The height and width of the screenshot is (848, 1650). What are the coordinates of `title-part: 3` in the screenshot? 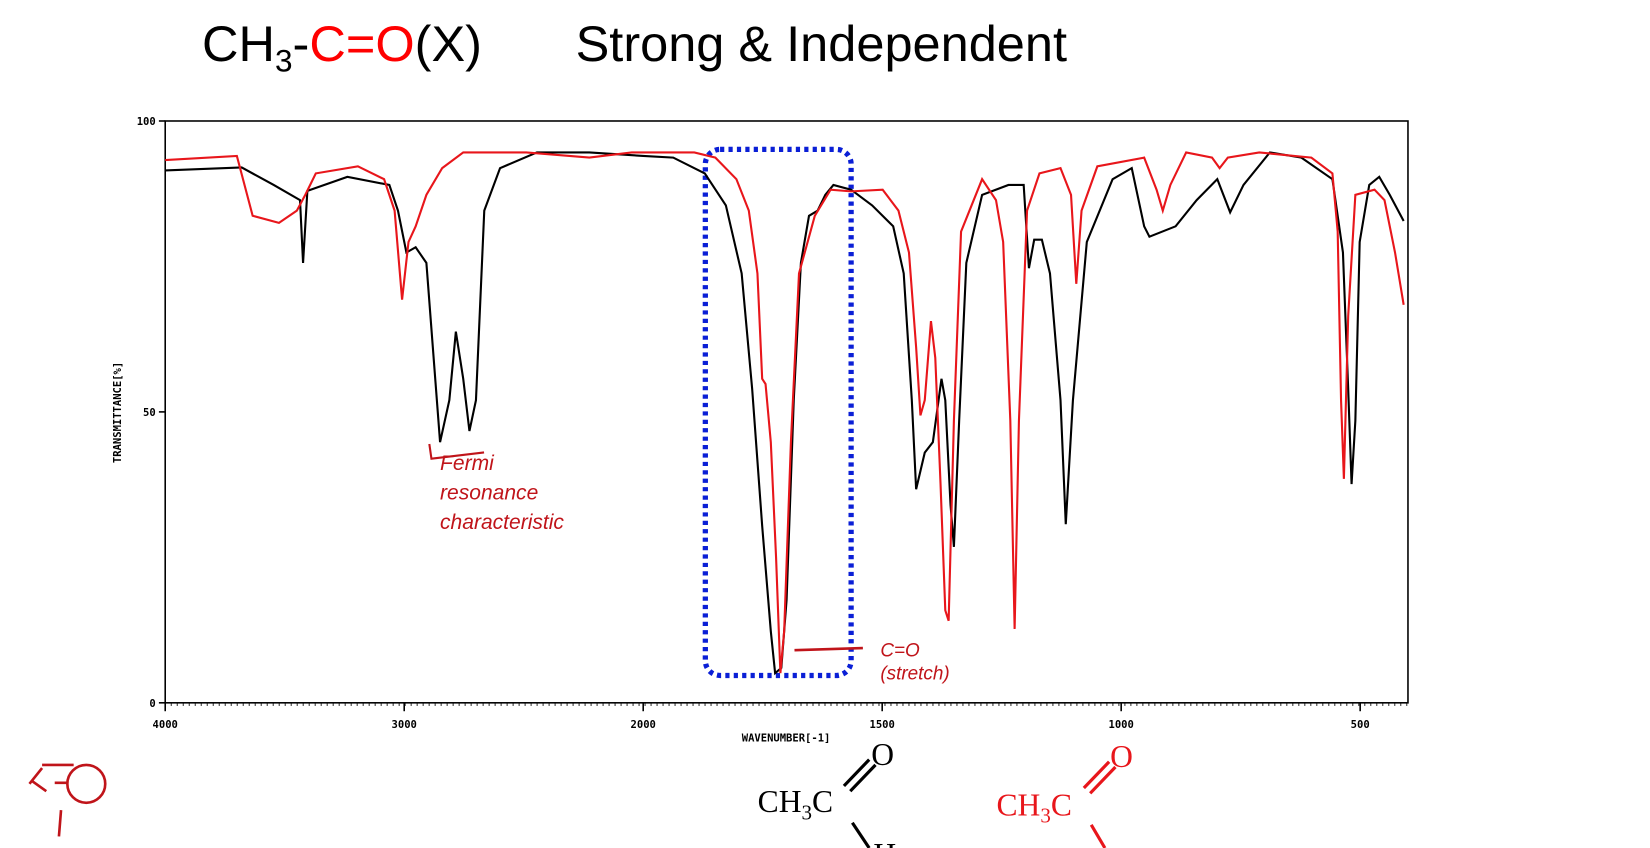 It's located at (284, 61).